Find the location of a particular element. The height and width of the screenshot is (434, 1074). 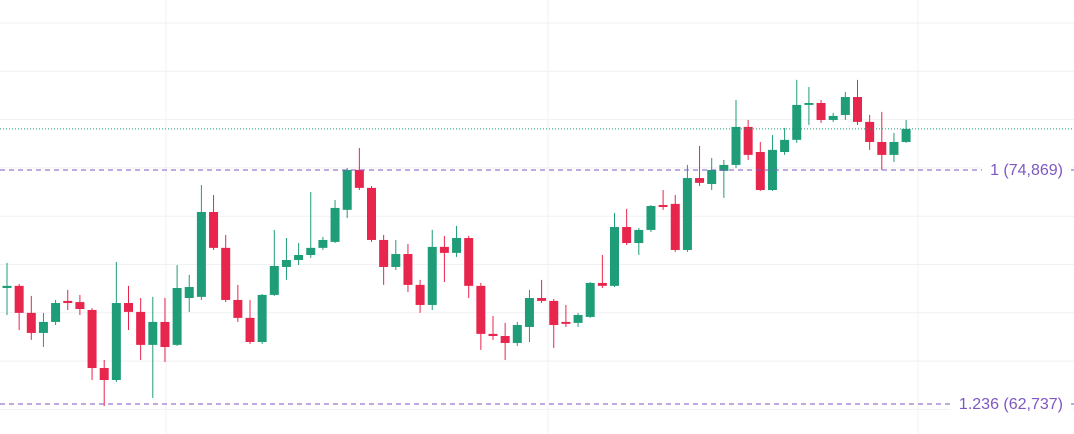

fib-level-label: 1 (74,869) is located at coordinates (1026, 170).